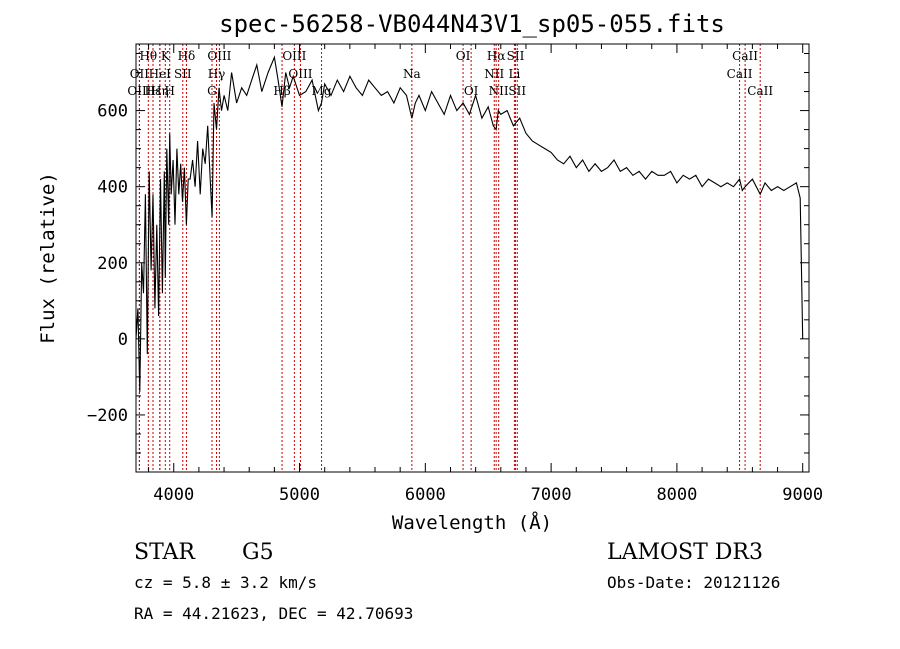 This screenshot has width=900, height=649. What do you see at coordinates (148, 56) in the screenshot?
I see `spectral-line-label: Hθ` at bounding box center [148, 56].